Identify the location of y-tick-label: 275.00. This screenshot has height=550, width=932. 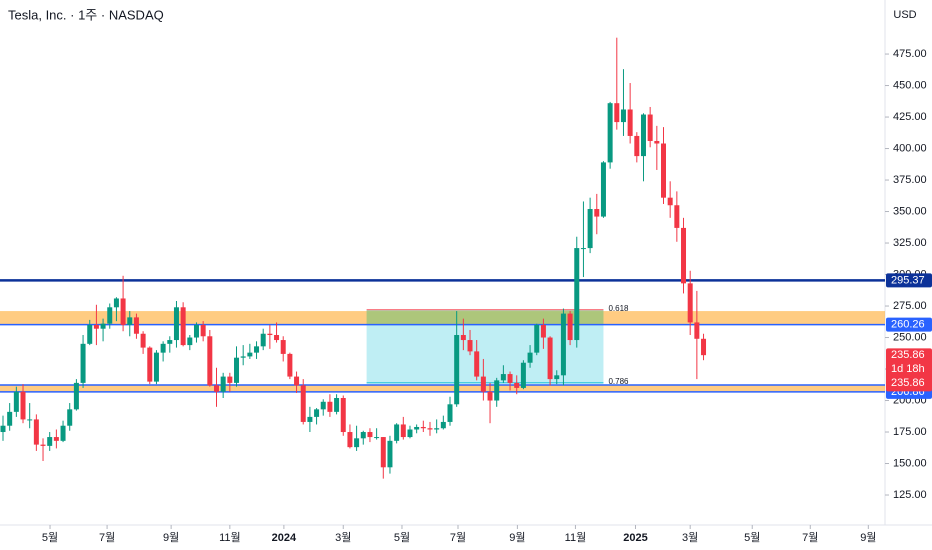
(910, 306).